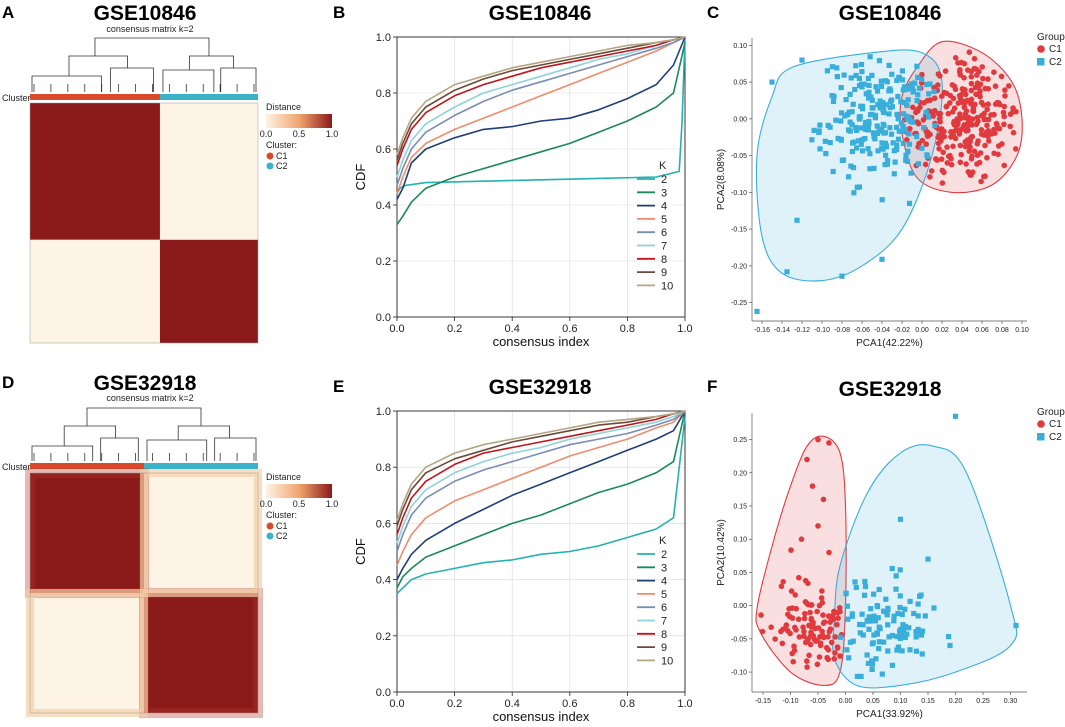 This screenshot has width=1065, height=727. Describe the element at coordinates (740, 573) in the screenshot. I see `y-tick-label: 0.05` at that location.